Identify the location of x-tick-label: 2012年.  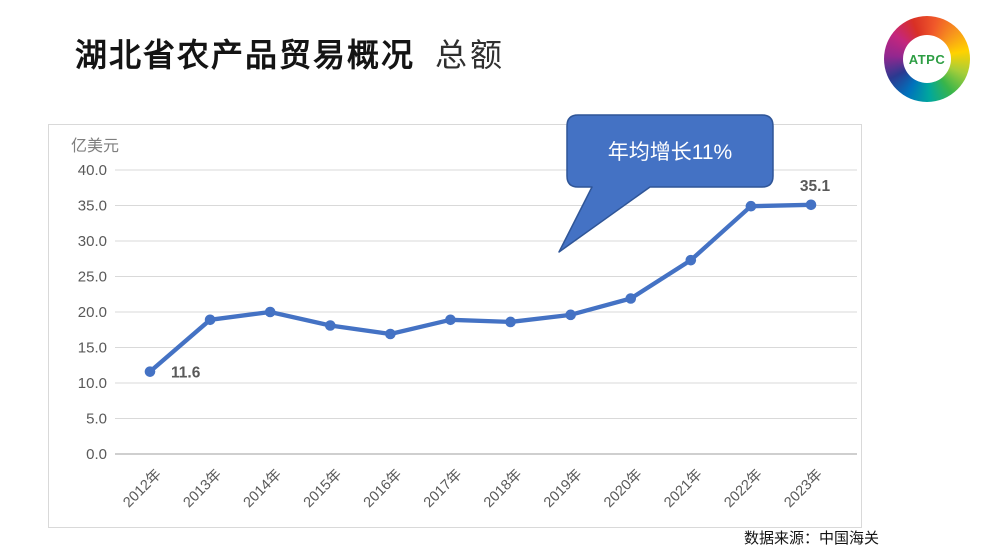
(142, 488).